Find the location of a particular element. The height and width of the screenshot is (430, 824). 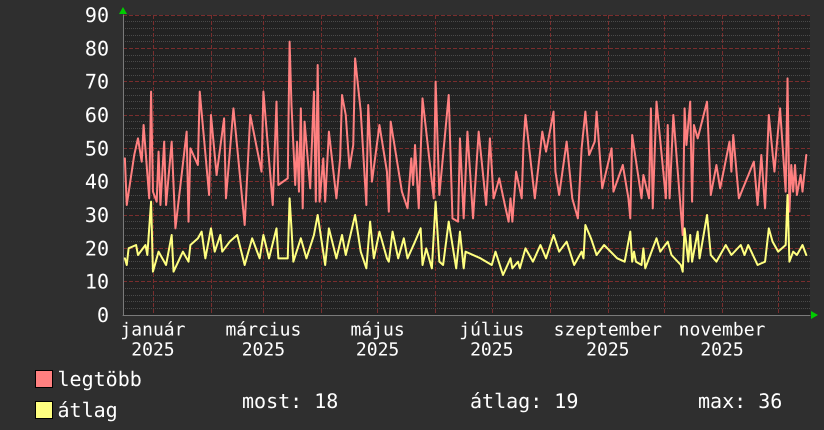

legend-label: átlag is located at coordinates (88, 410).